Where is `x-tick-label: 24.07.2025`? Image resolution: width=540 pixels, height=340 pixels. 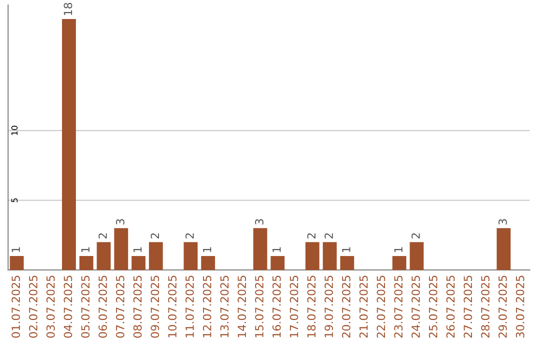
x-tick-label: 24.07.2025 is located at coordinates (416, 307).